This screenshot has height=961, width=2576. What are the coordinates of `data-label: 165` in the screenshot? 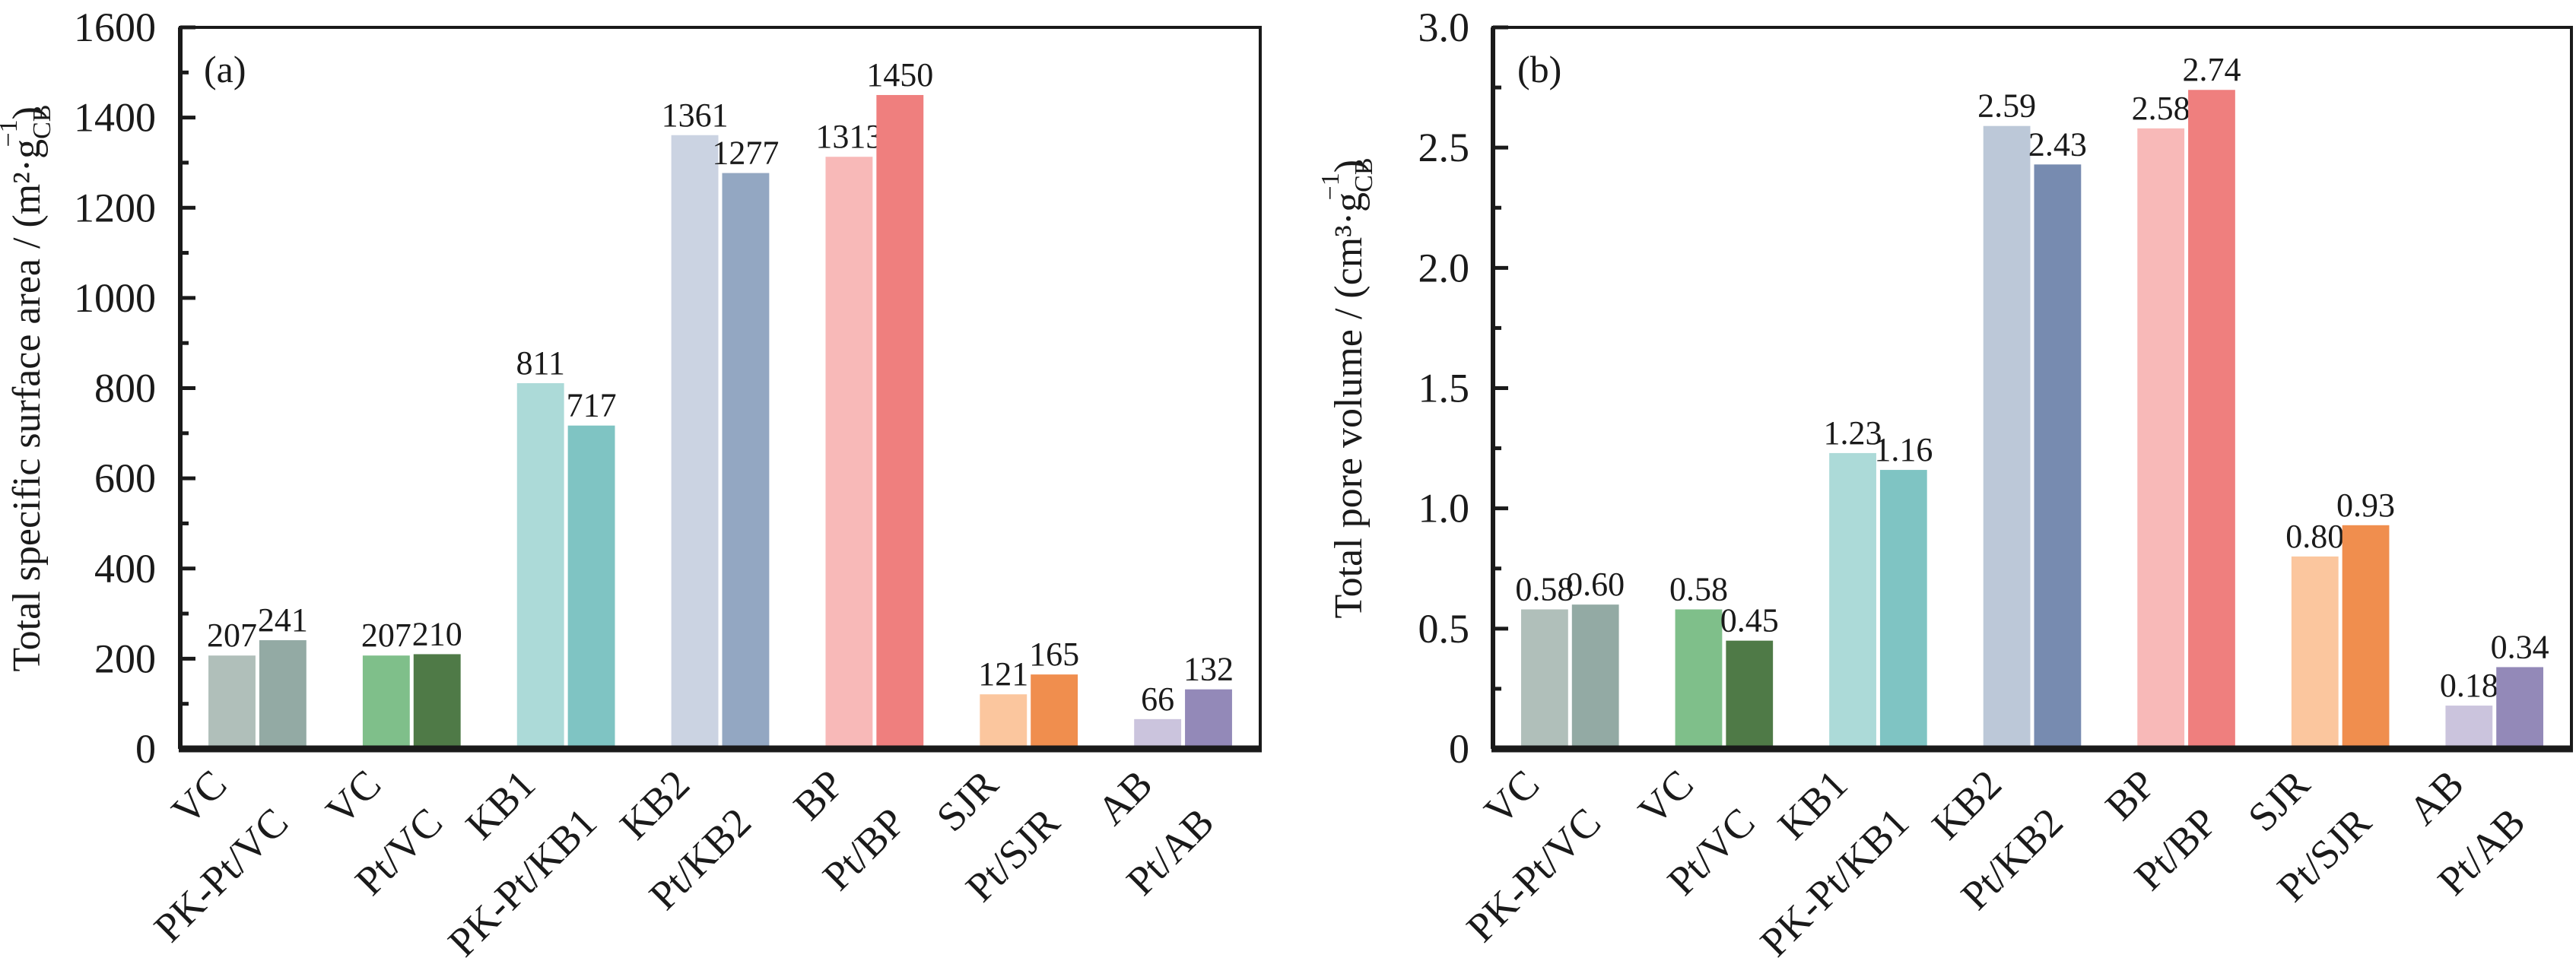 It's located at (1054, 654).